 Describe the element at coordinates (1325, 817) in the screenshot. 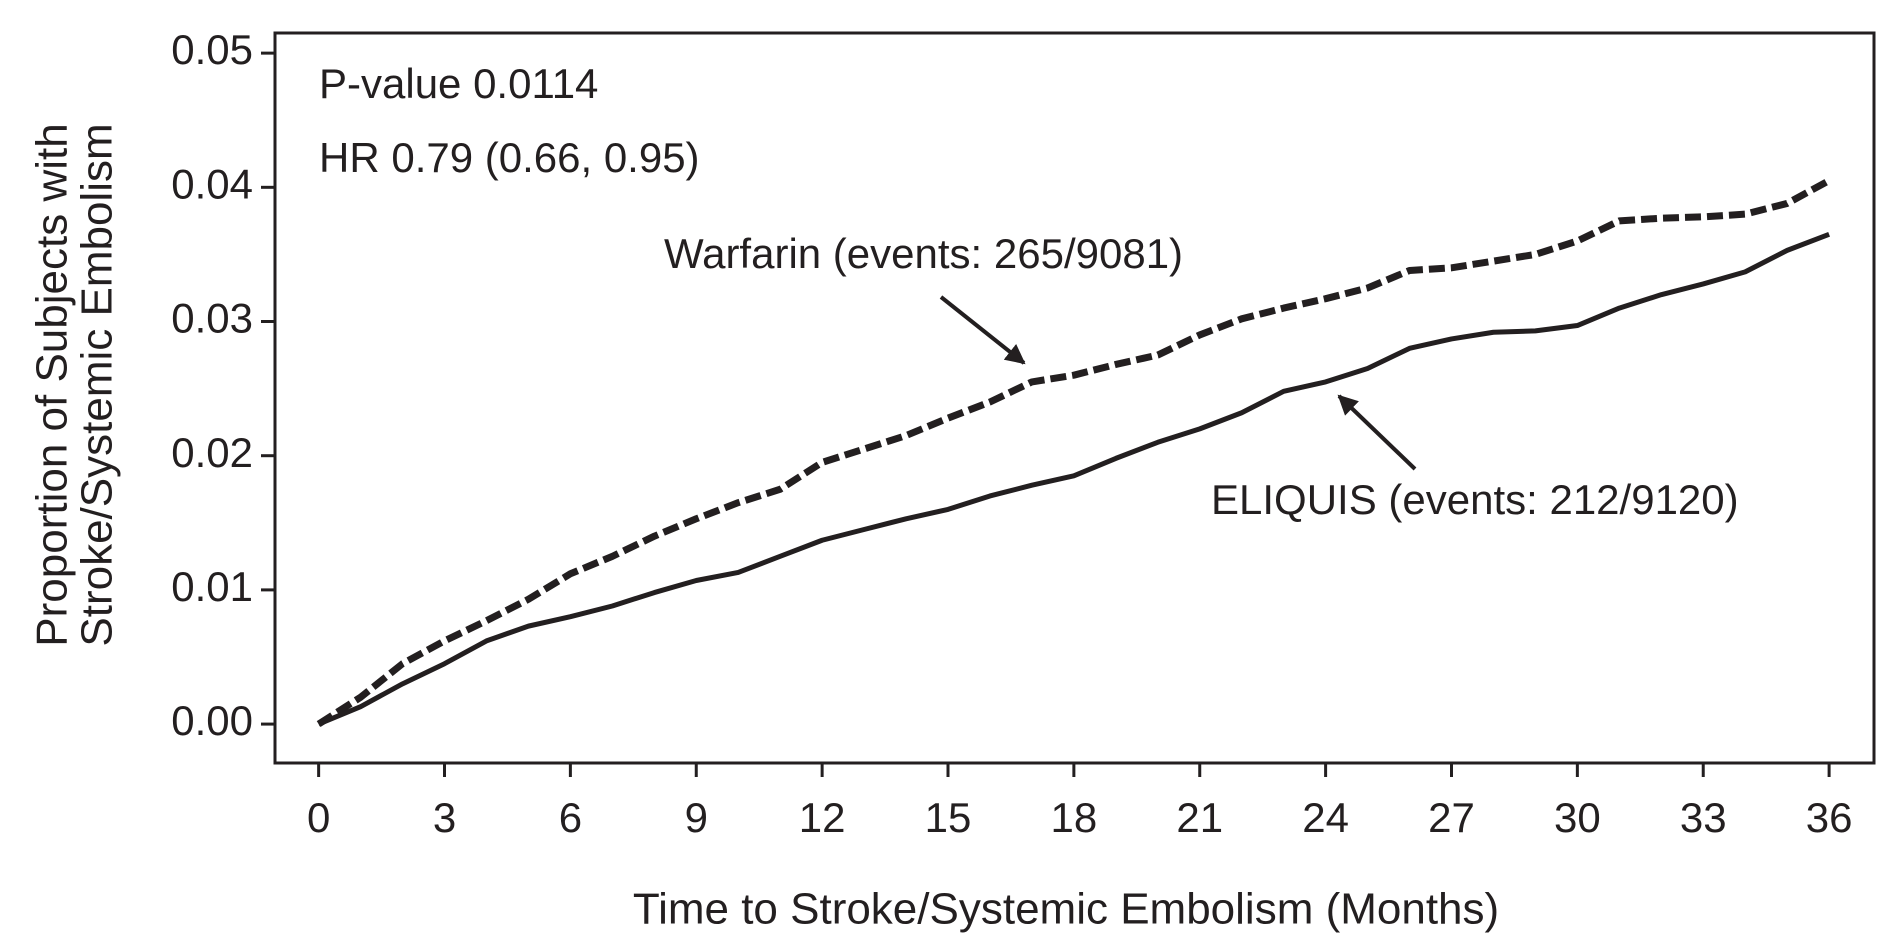

I see `x-tick-label: 24` at that location.